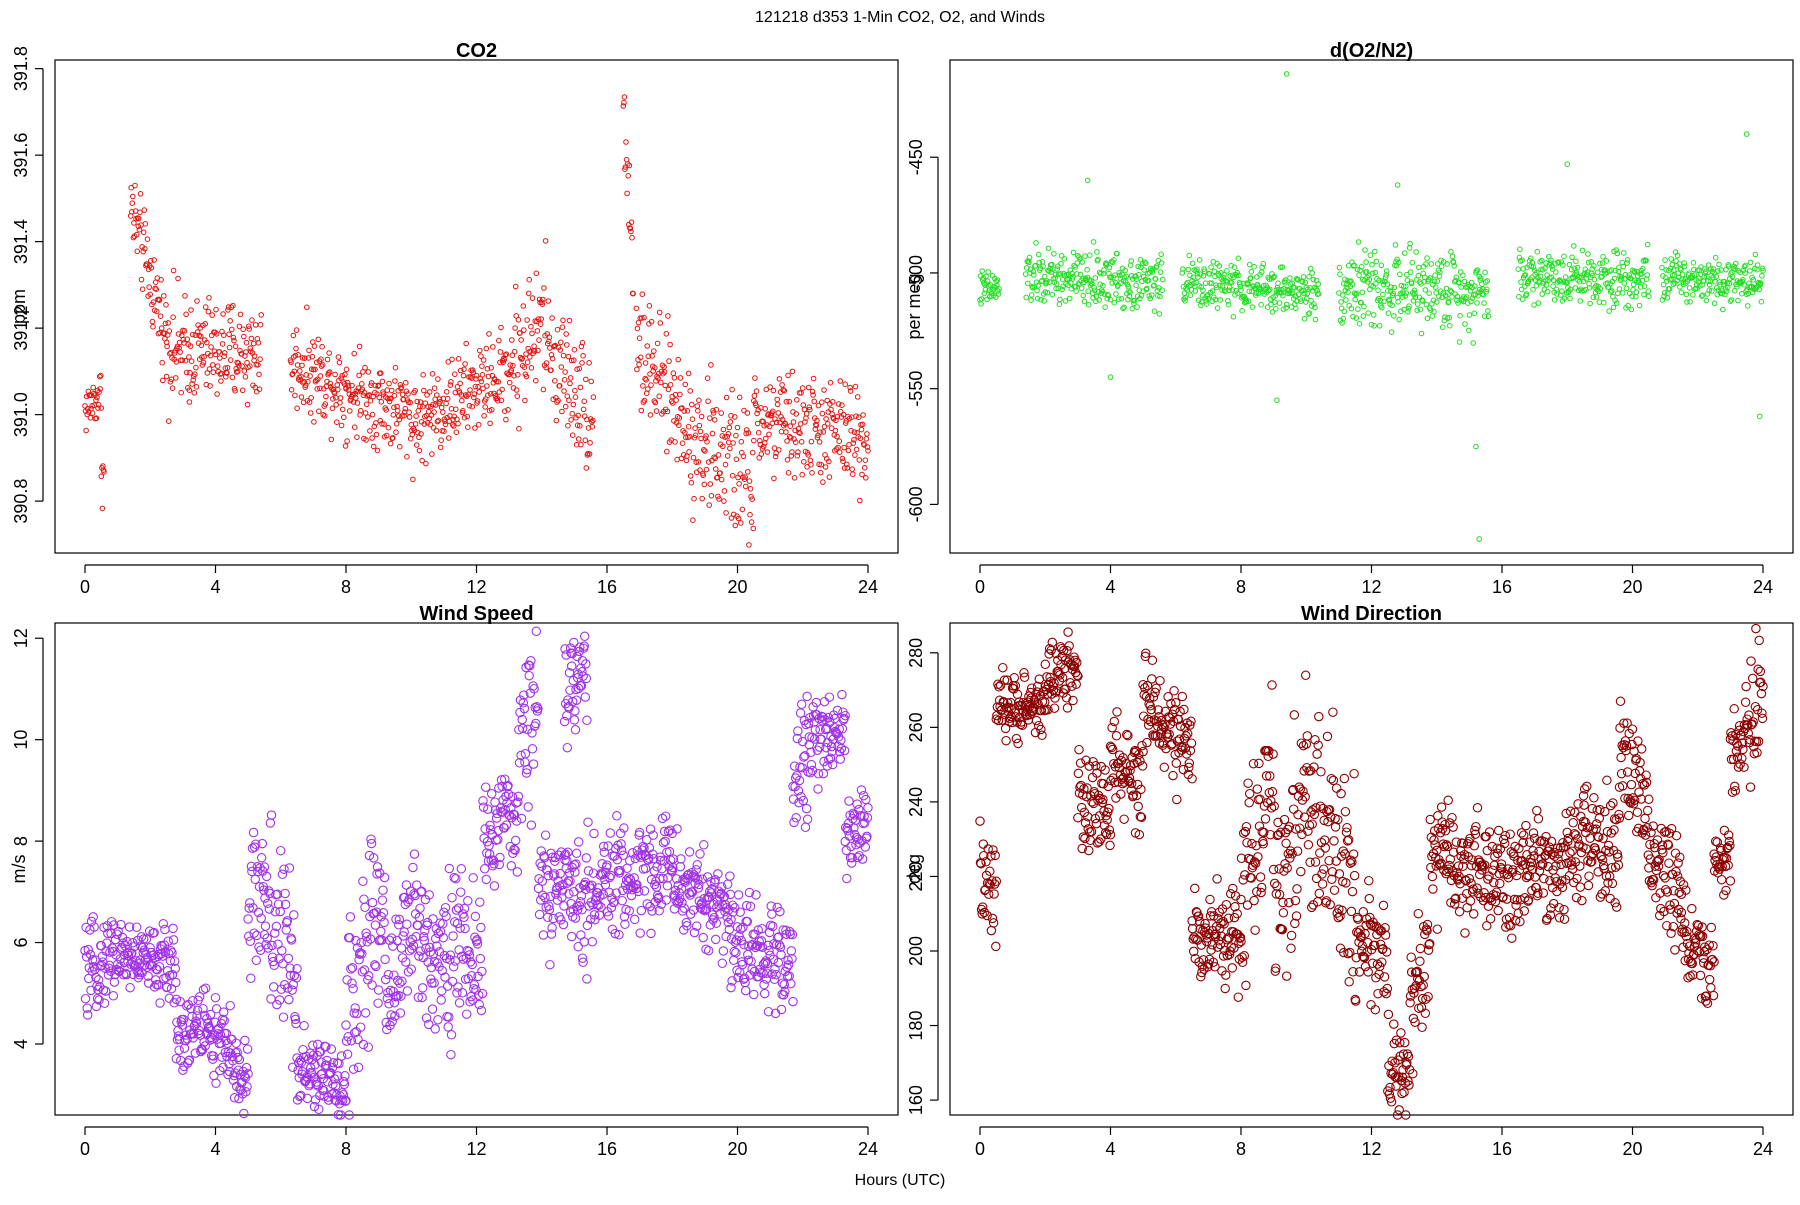 The height and width of the screenshot is (1205, 1800). I want to click on y-axis-label: deg, so click(914, 869).